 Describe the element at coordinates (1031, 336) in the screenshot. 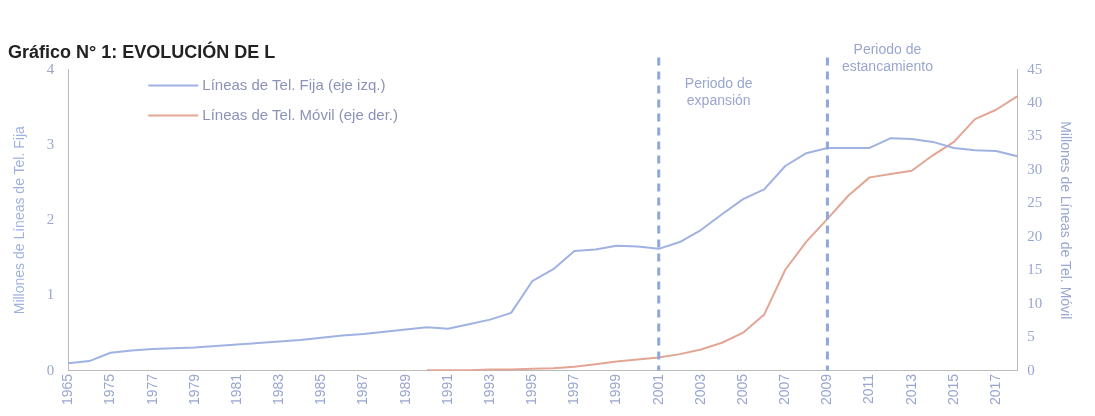

I see `y2-tick-label: 5` at that location.